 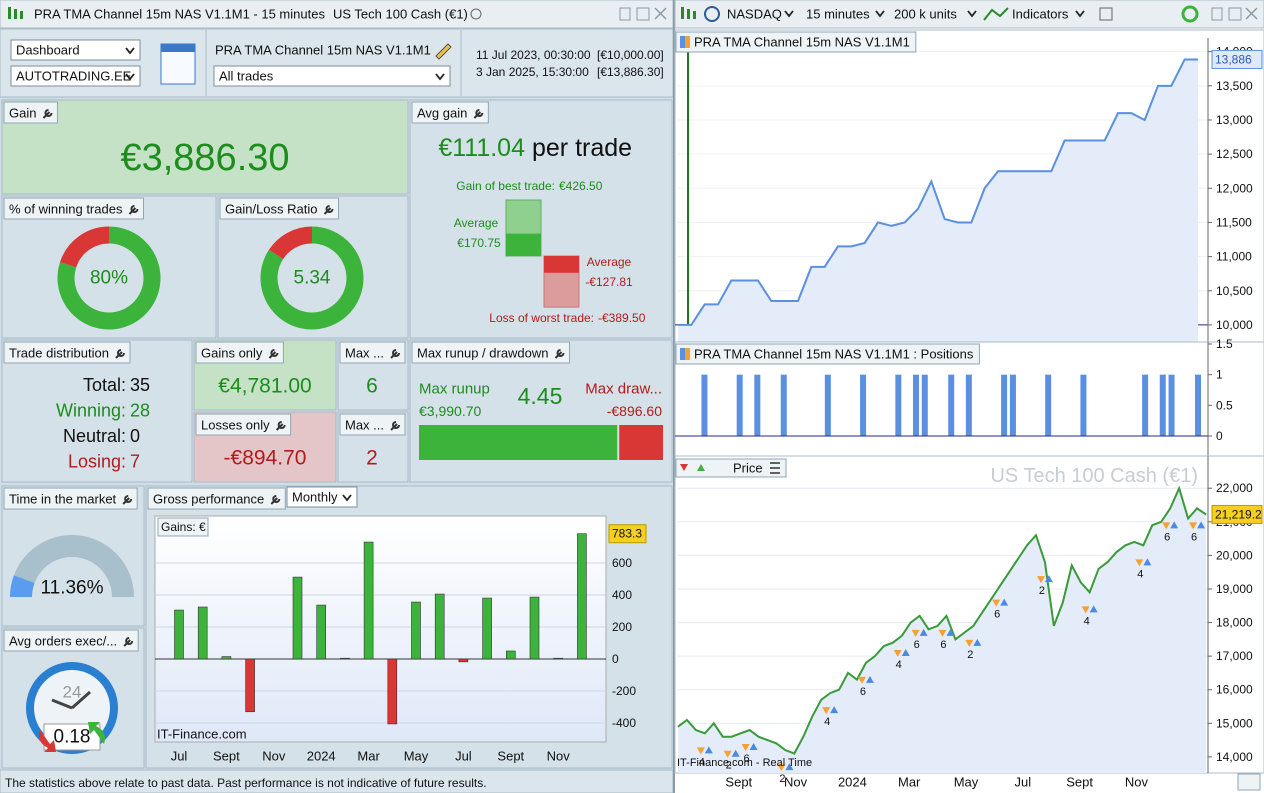 I want to click on y-tick-label: -400, so click(x=624, y=723).